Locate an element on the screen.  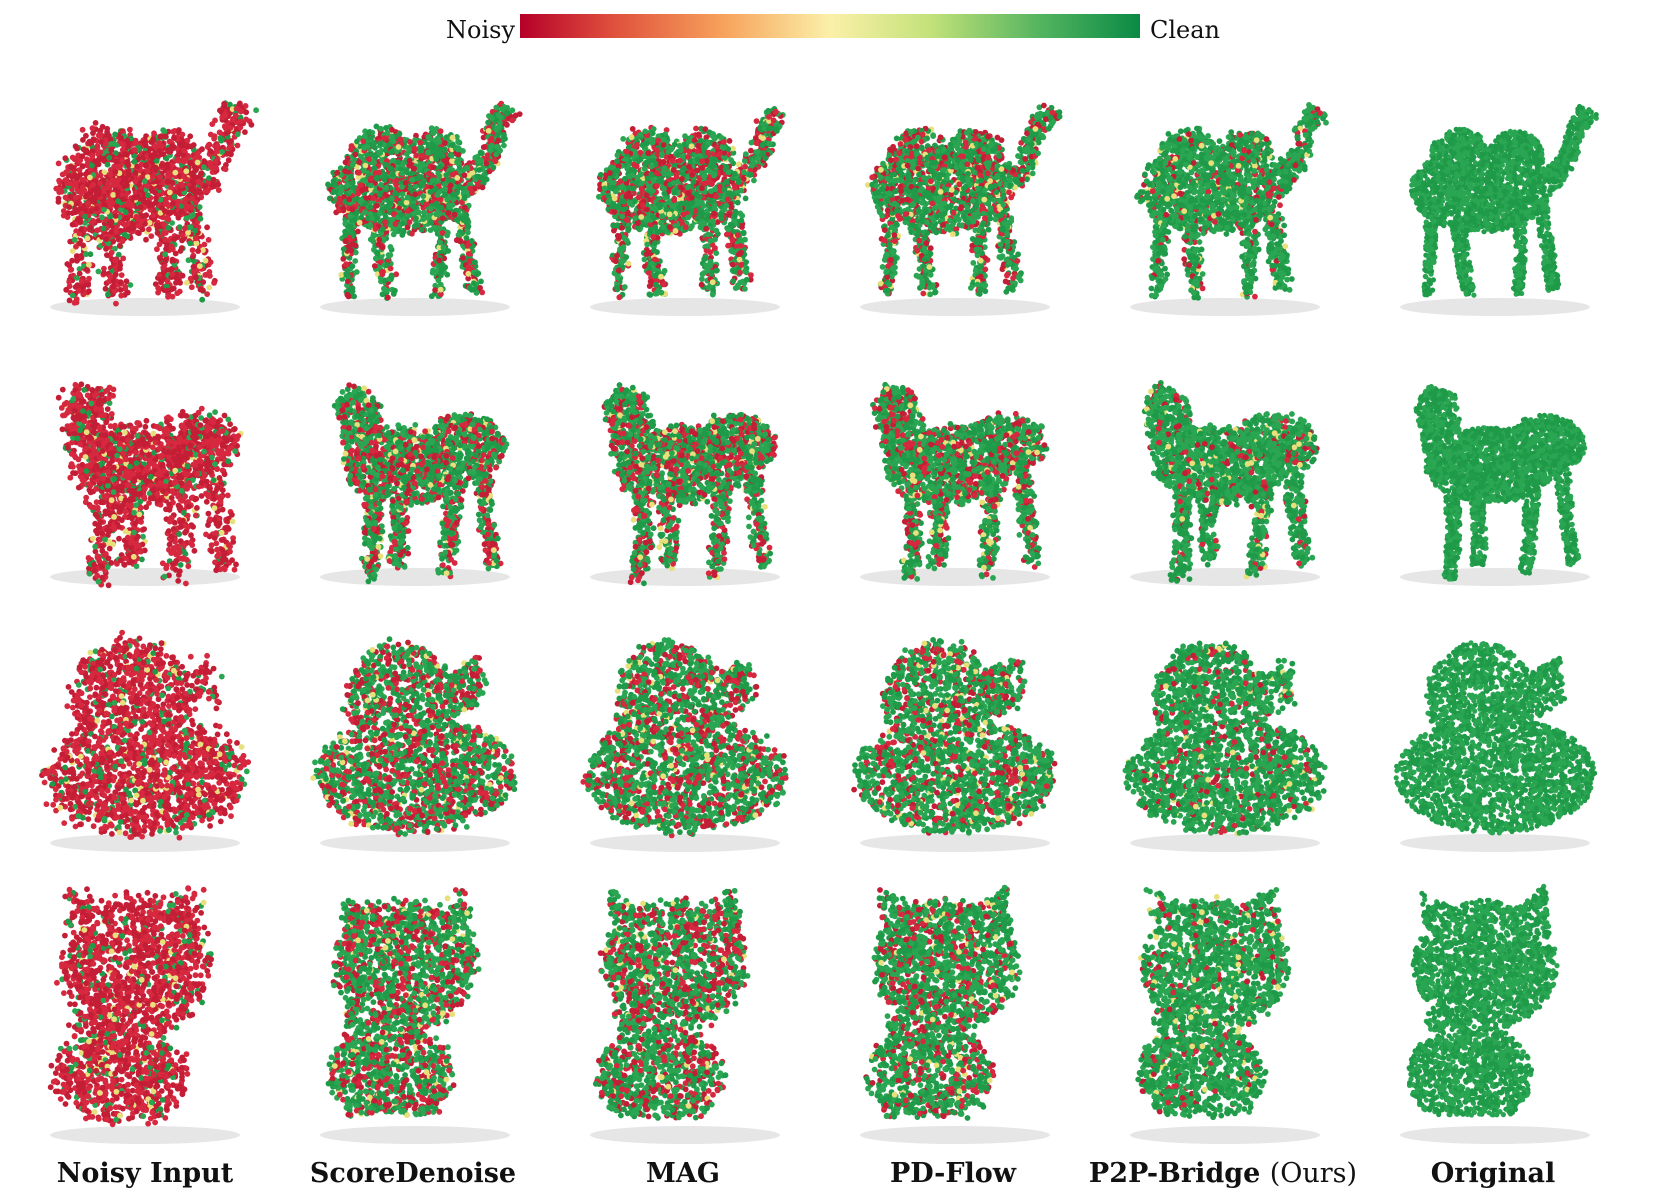
color-gradient-bar is located at coordinates (830, 26).